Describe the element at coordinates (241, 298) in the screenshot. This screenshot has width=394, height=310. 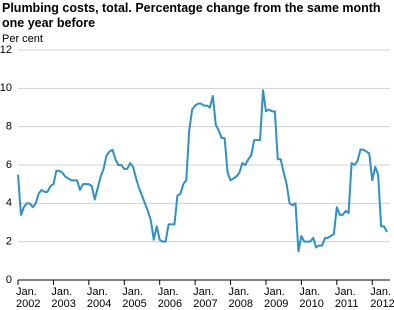
I see `x-tick-label: Jan. 2008` at that location.